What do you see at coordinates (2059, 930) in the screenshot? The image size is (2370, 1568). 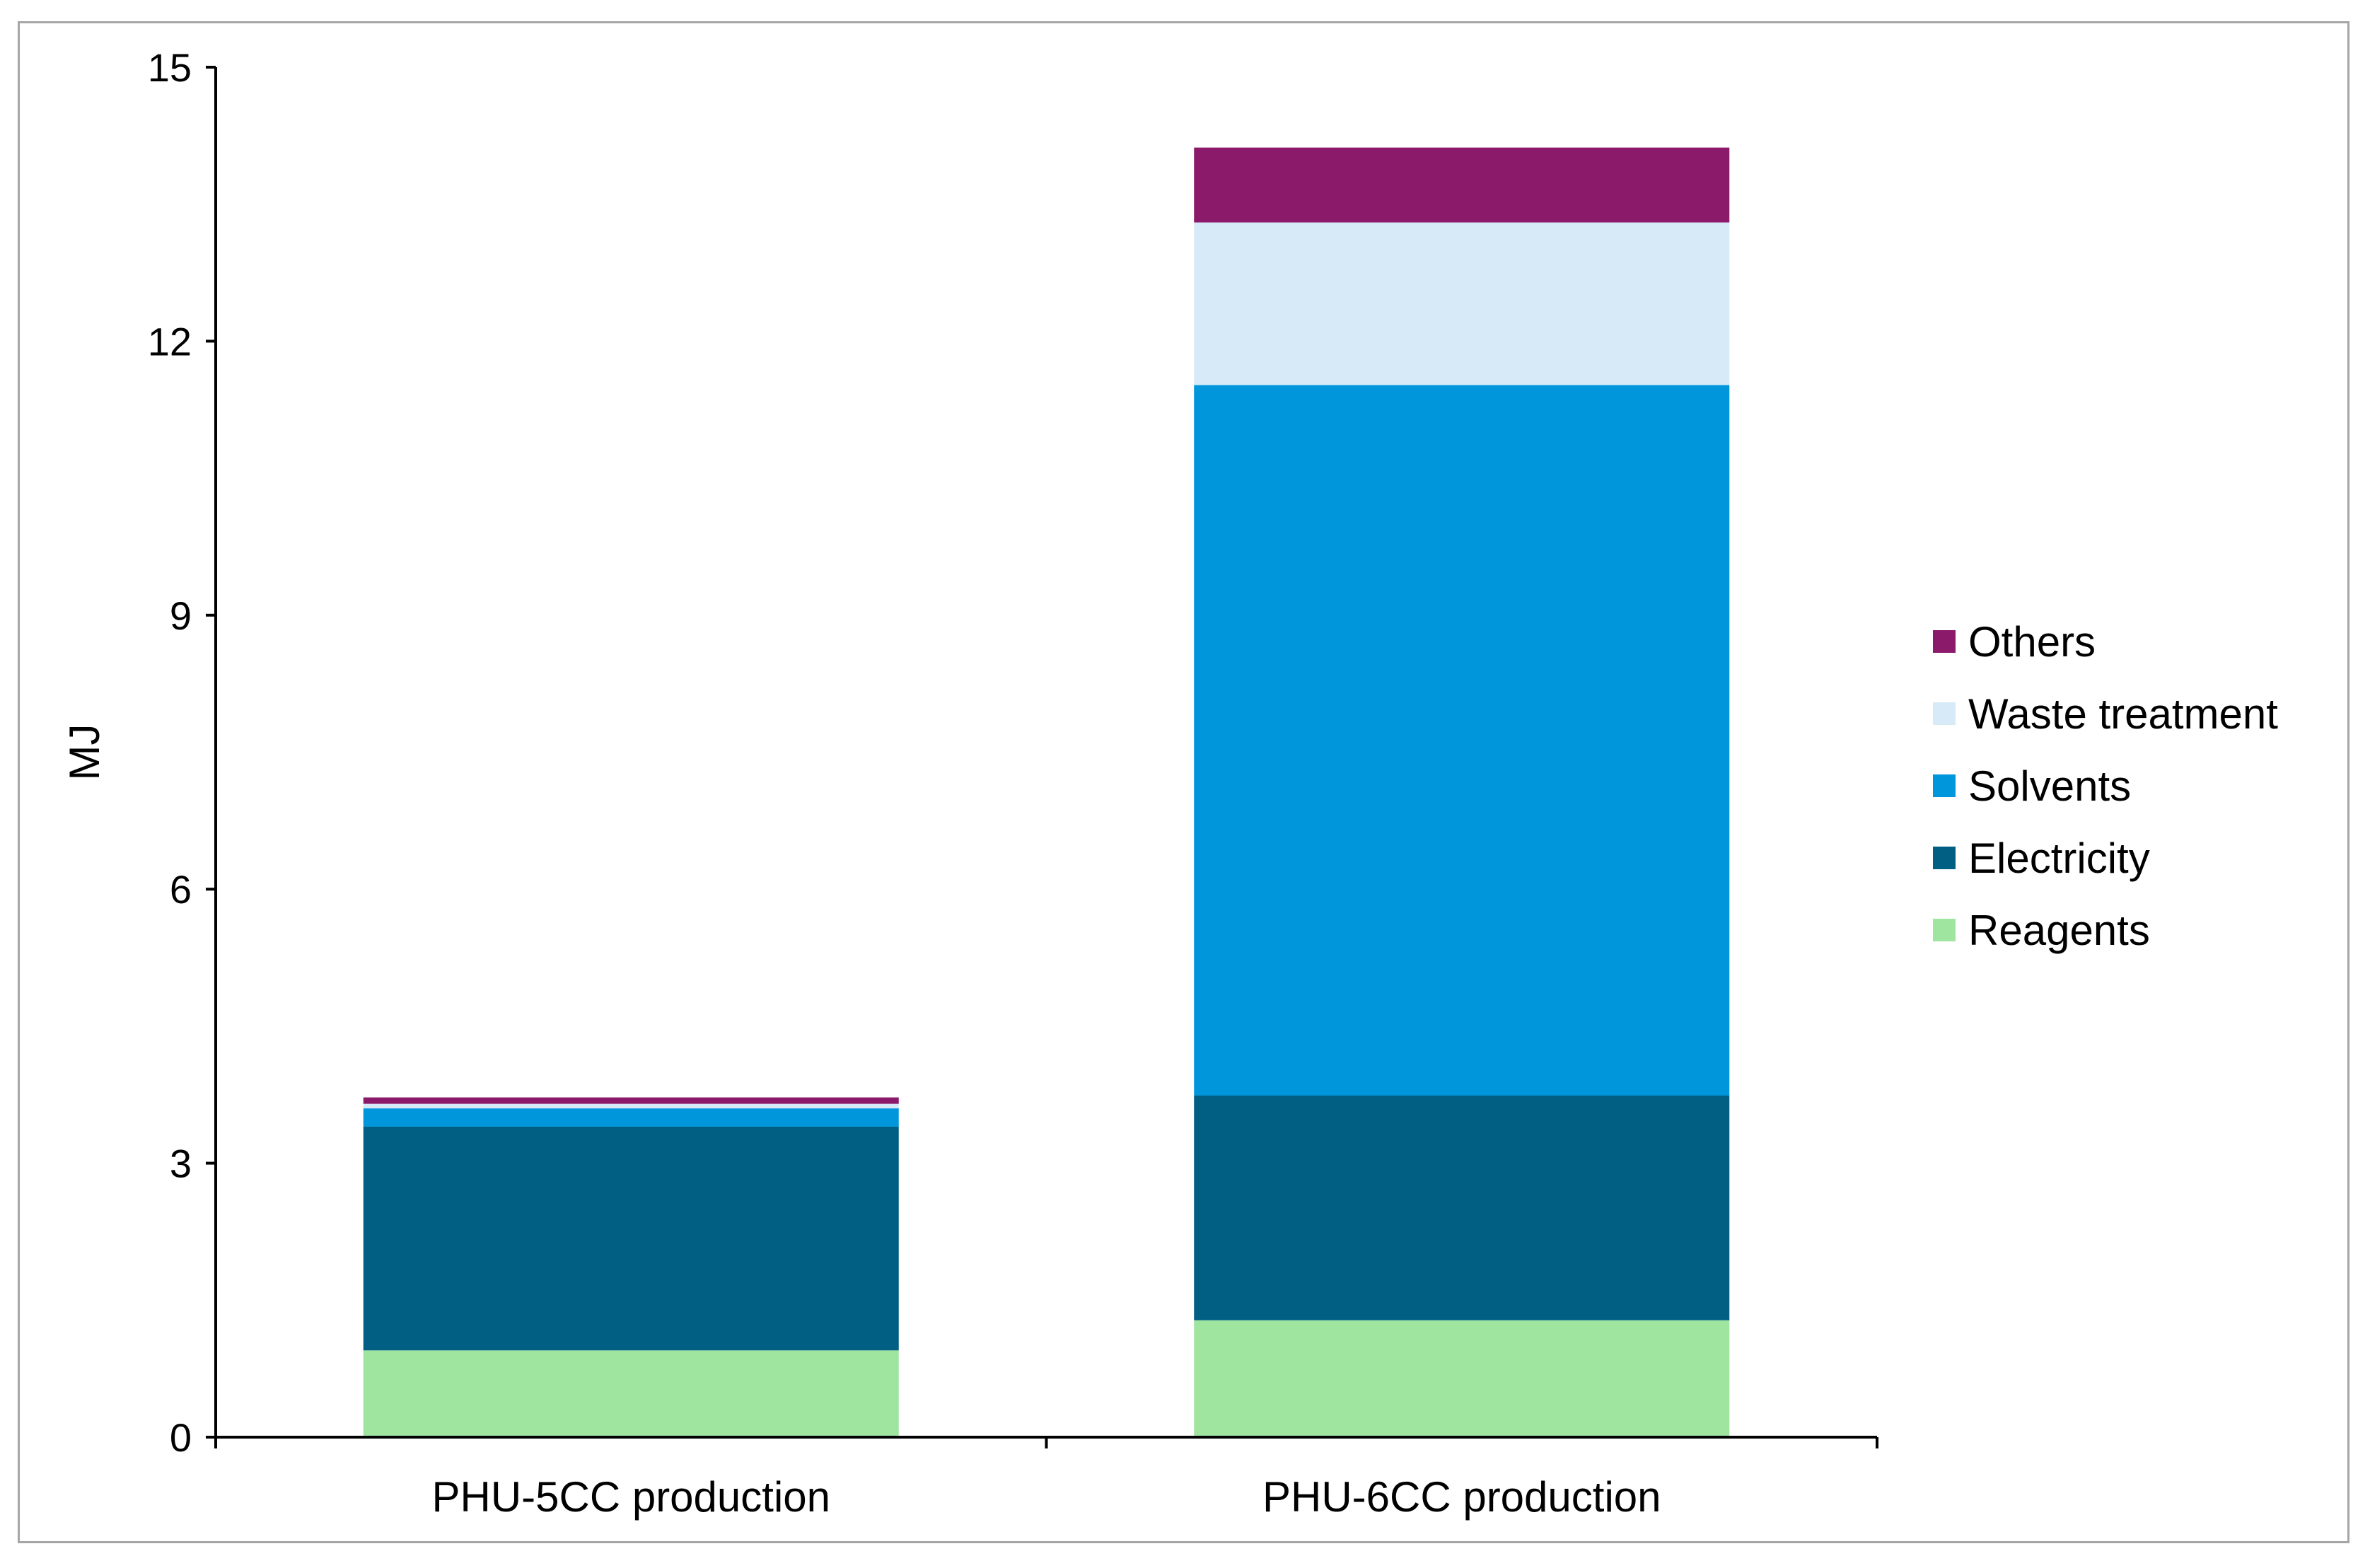 I see `legend-label: Reagents` at bounding box center [2059, 930].